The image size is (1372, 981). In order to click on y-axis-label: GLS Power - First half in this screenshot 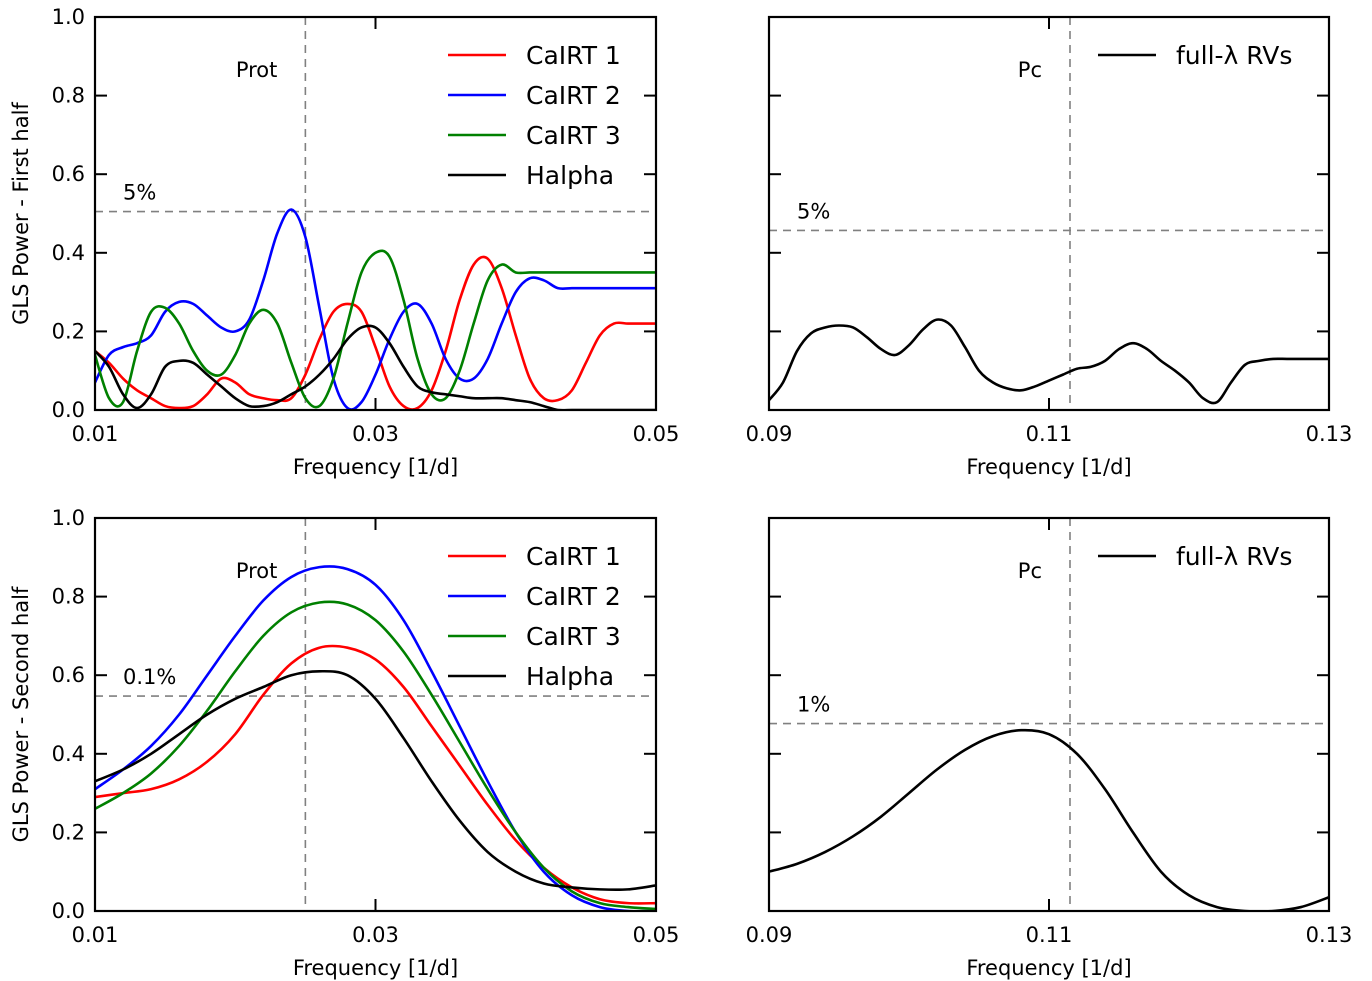, I will do `click(21, 213)`.